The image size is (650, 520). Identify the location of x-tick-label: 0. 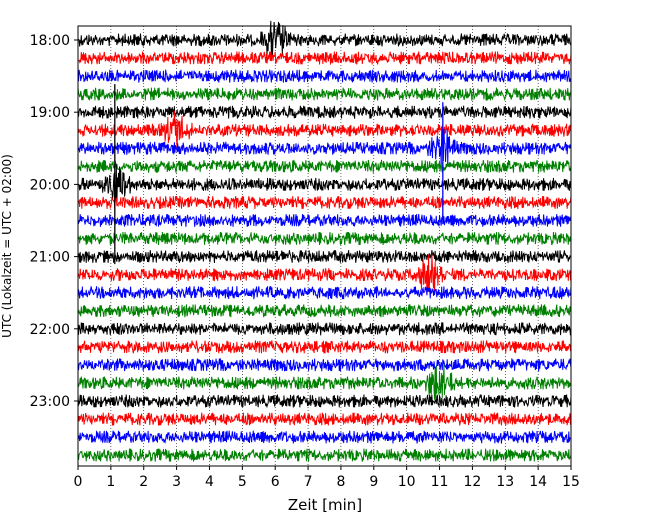
(78, 482).